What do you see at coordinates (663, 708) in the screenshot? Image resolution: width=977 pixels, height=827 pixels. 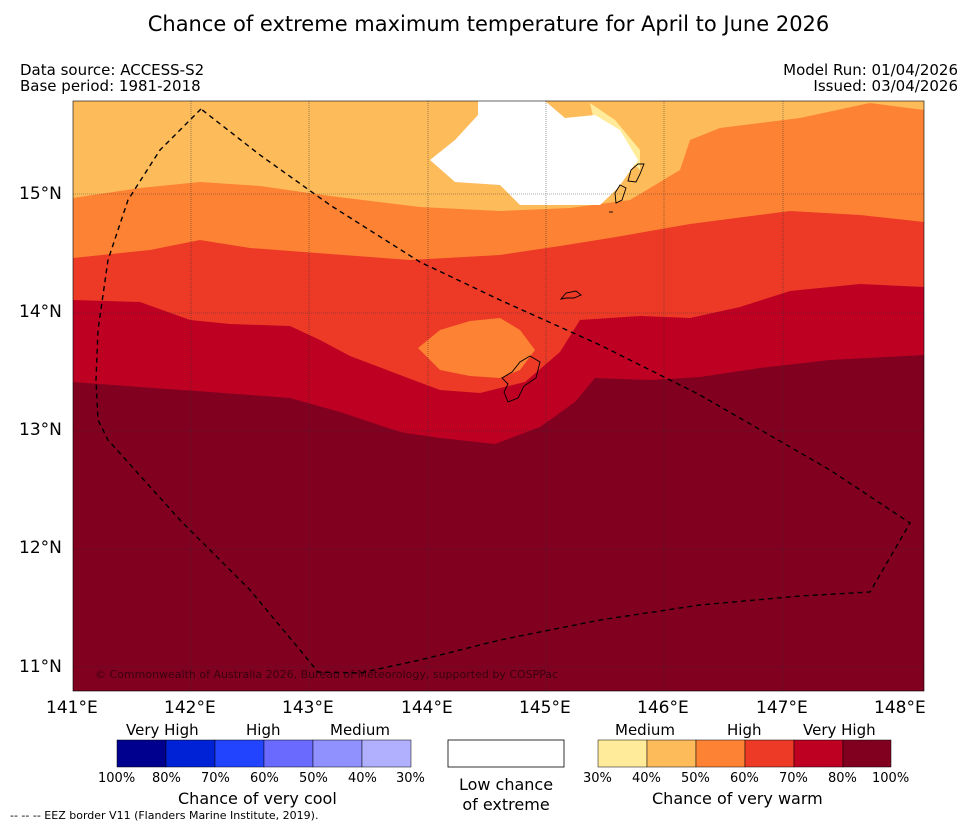 I see `lon-label: 146°E` at bounding box center [663, 708].